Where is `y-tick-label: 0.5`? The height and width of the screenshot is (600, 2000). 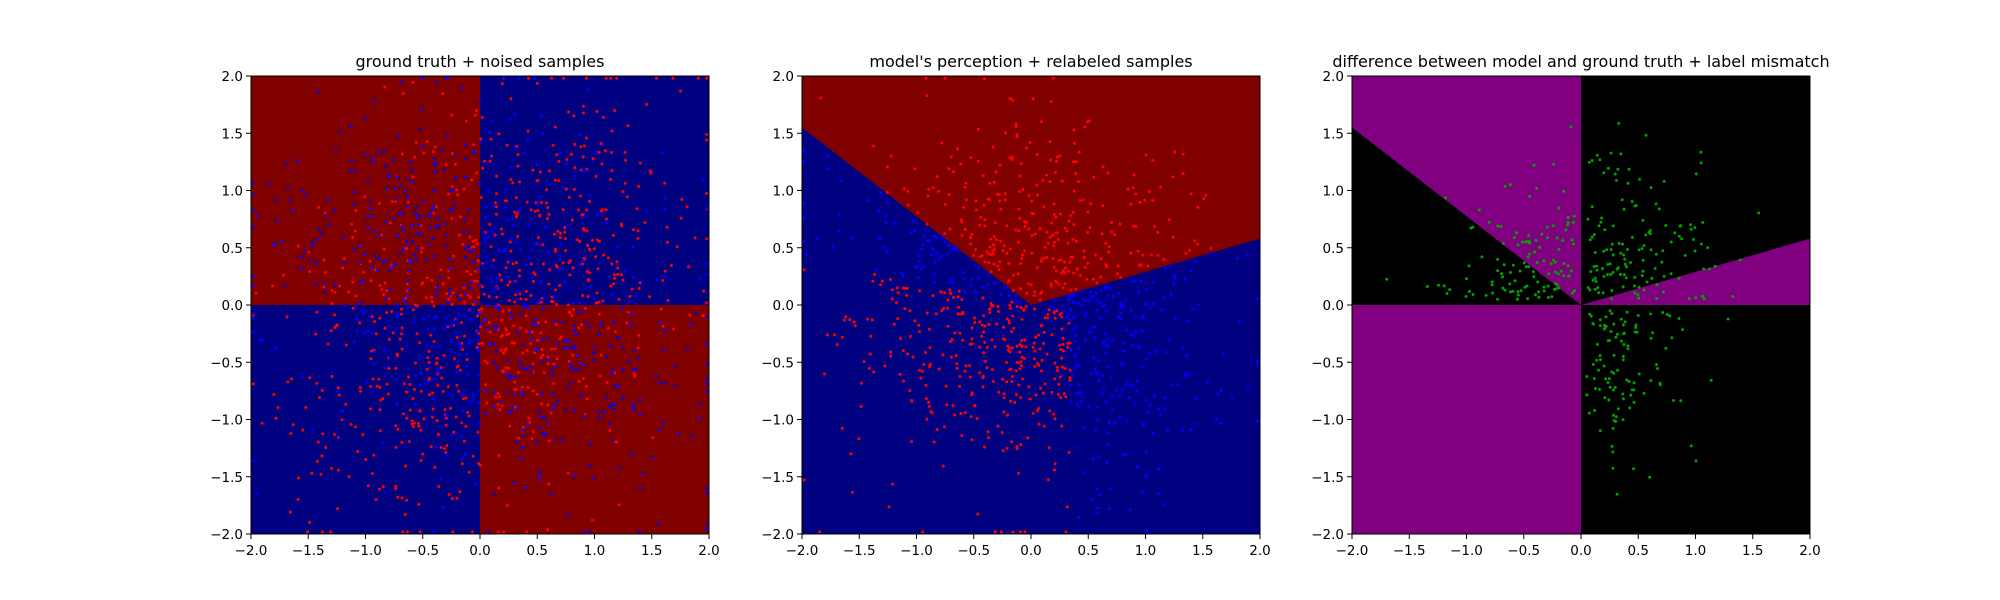
y-tick-label: 0.5 is located at coordinates (783, 249).